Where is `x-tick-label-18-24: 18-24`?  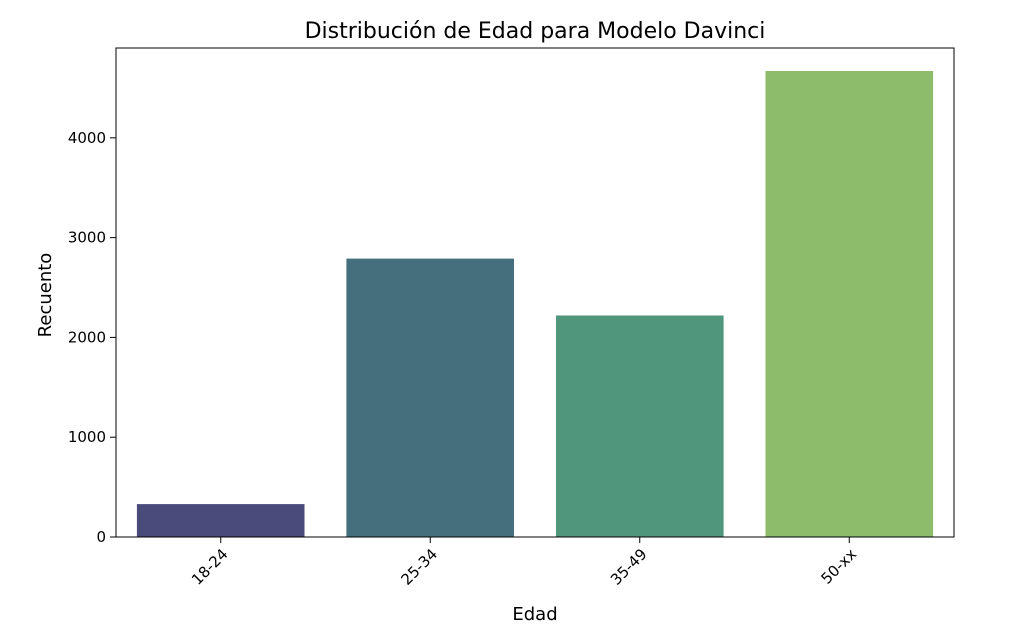 x-tick-label-18-24: 18-24 is located at coordinates (210, 567).